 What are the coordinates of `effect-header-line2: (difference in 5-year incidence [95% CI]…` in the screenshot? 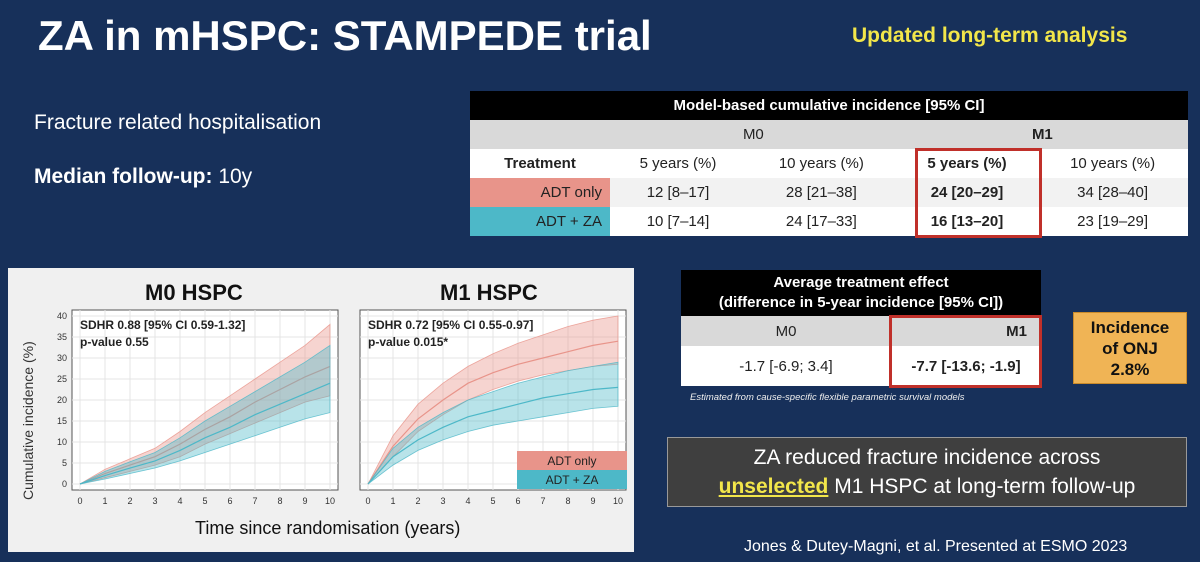 It's located at (861, 302).